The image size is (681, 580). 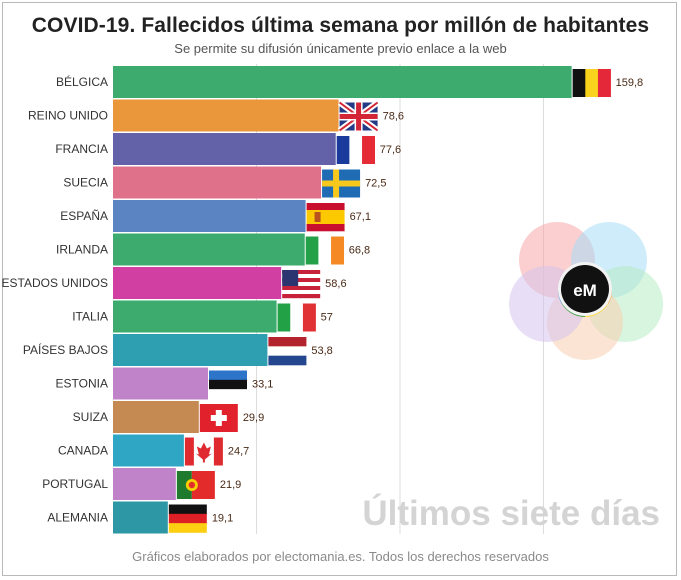 I want to click on bar-paises-bajos, so click(x=190, y=350).